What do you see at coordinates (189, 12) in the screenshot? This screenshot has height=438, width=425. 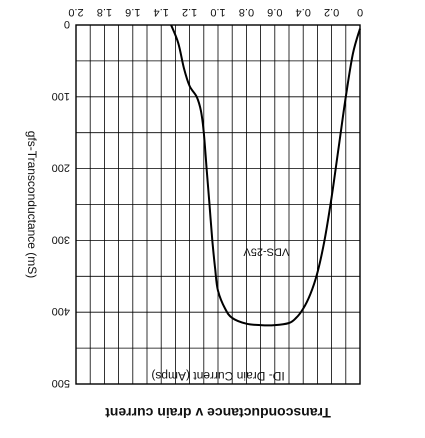 I see `x-tick-label: 1.2` at bounding box center [189, 12].